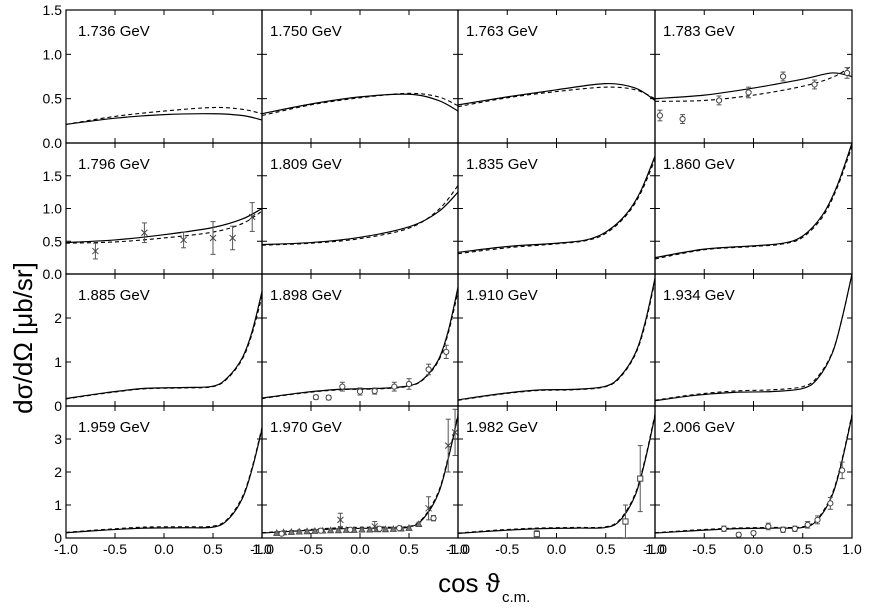  I want to click on energy-label: 1.898 GeV, so click(306, 295).